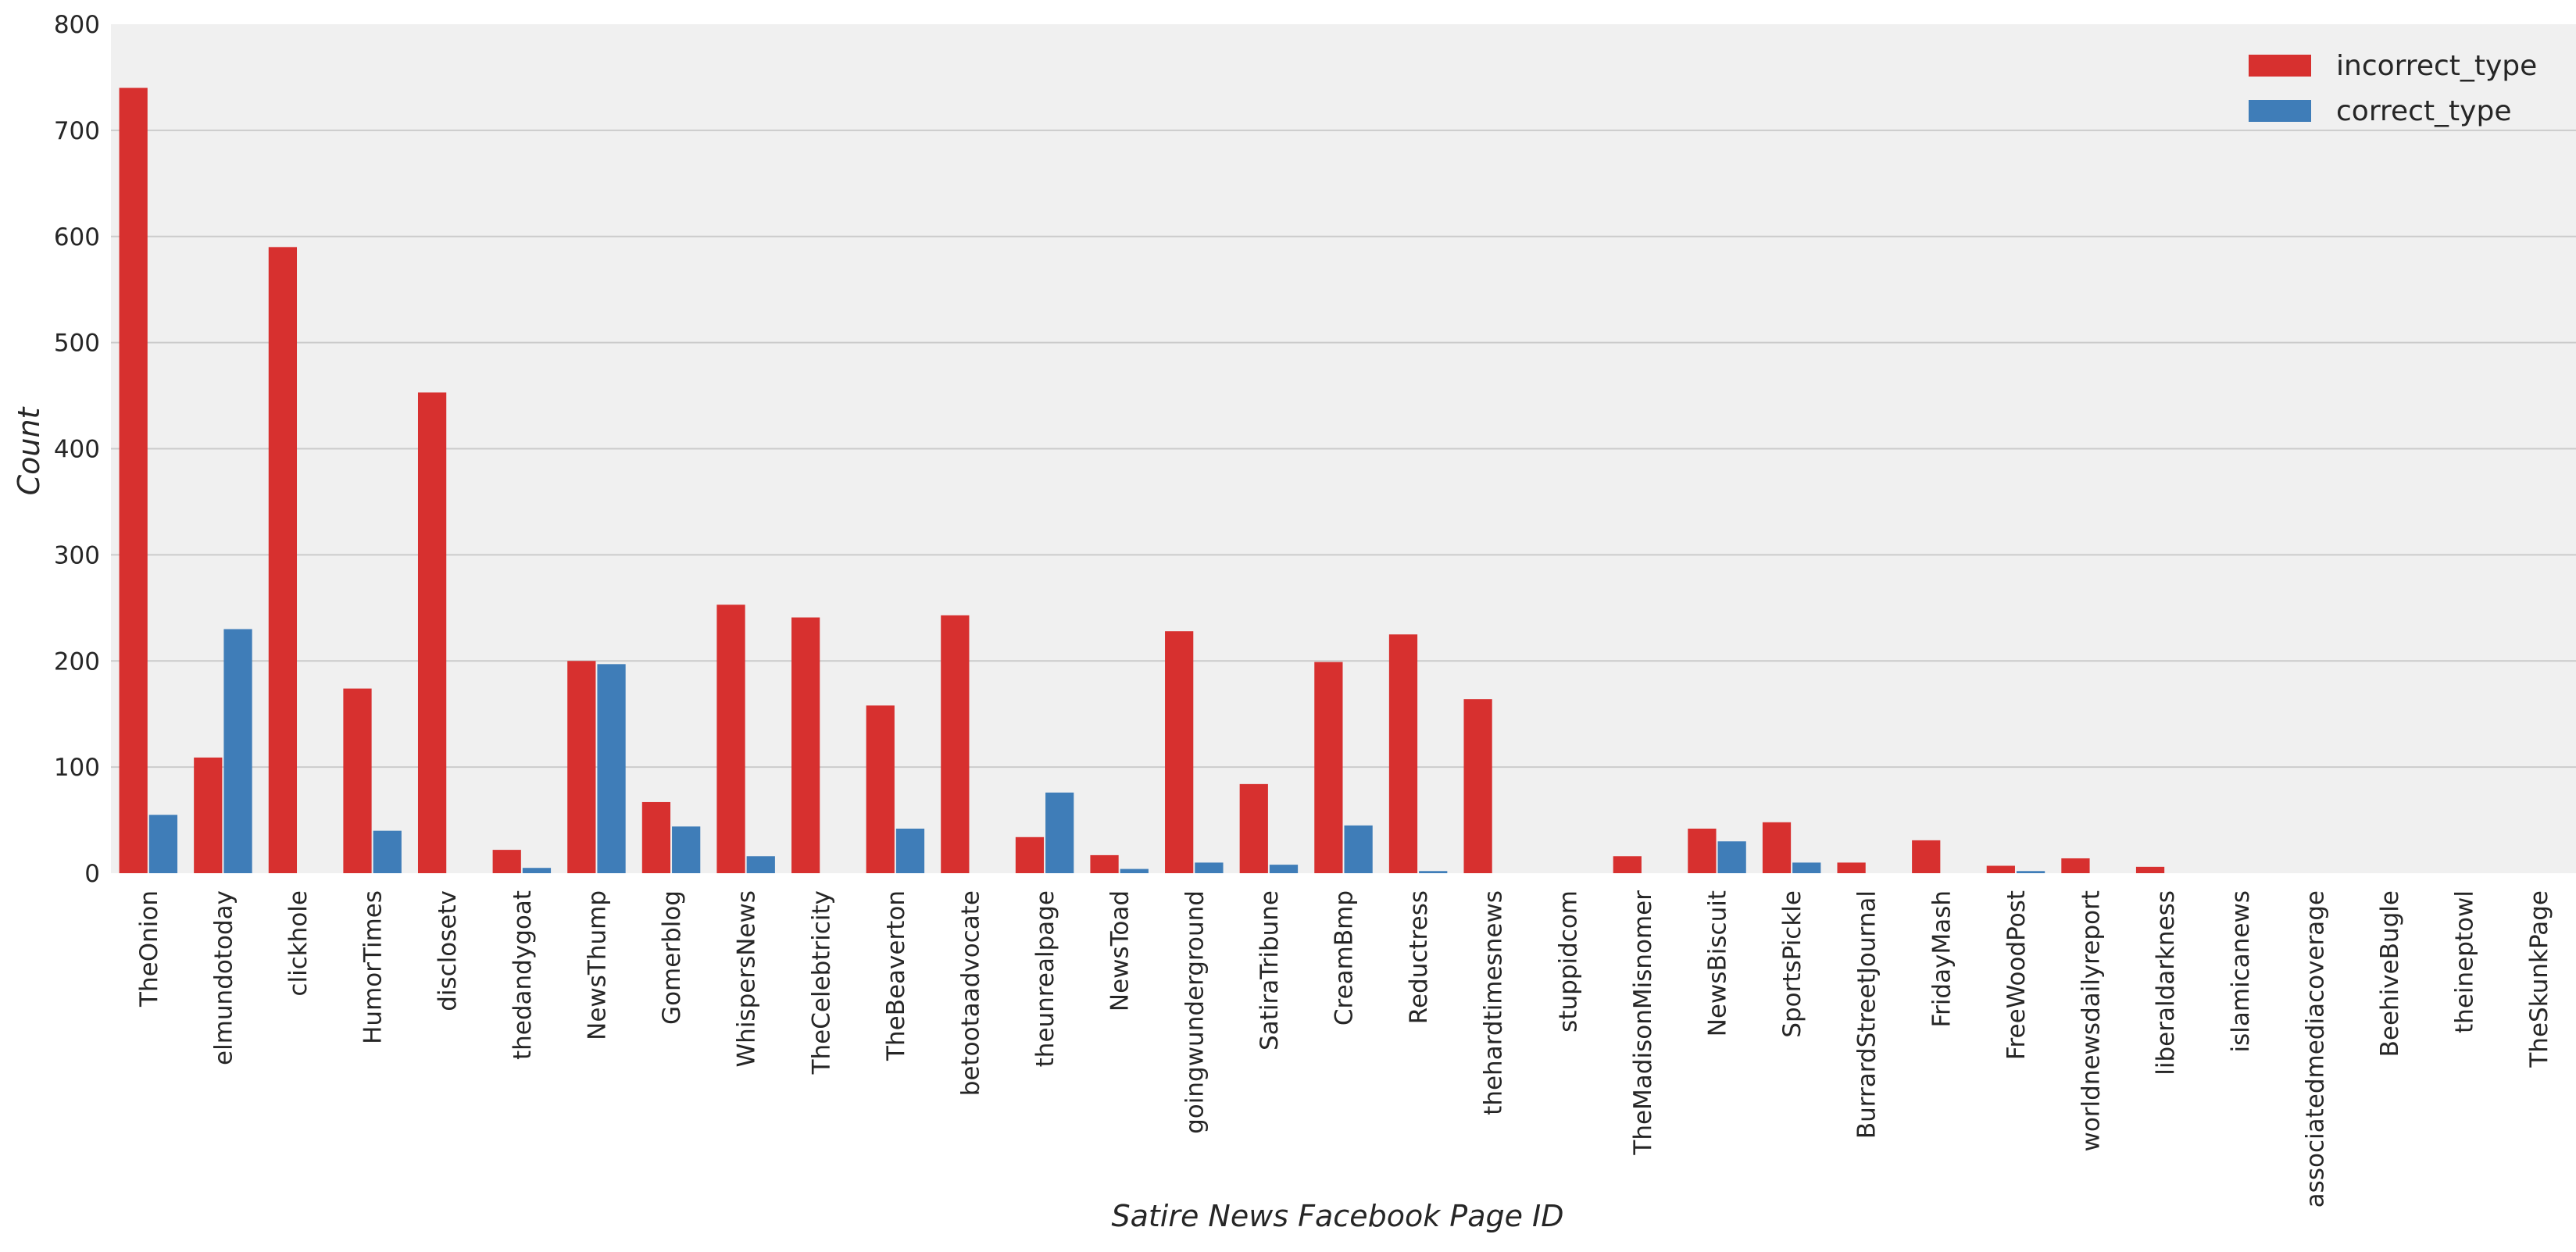 The height and width of the screenshot is (1252, 2576). Describe the element at coordinates (374, 967) in the screenshot. I see `x-tick-label: HumorTimes` at that location.